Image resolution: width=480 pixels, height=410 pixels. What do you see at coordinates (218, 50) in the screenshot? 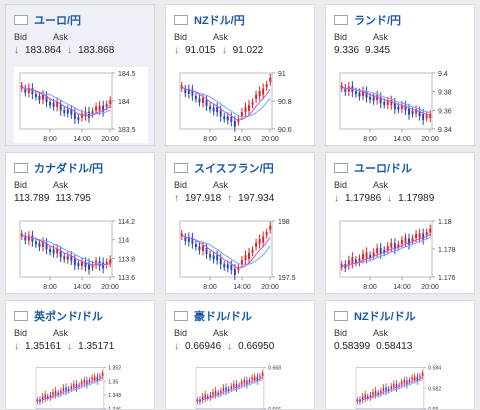
I see `bid-ask-values: ↓ 91.015 ↓ 91.022` at bounding box center [218, 50].